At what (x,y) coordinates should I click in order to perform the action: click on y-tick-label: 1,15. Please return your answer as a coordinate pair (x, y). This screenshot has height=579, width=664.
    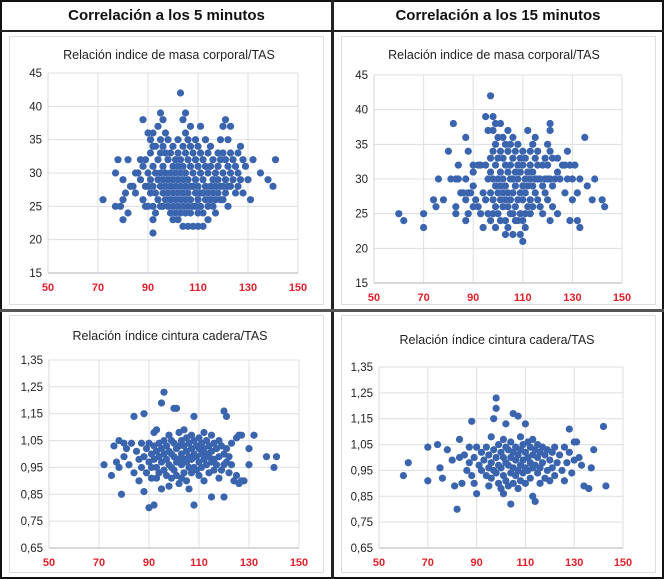
    Looking at the image, I should click on (362, 420).